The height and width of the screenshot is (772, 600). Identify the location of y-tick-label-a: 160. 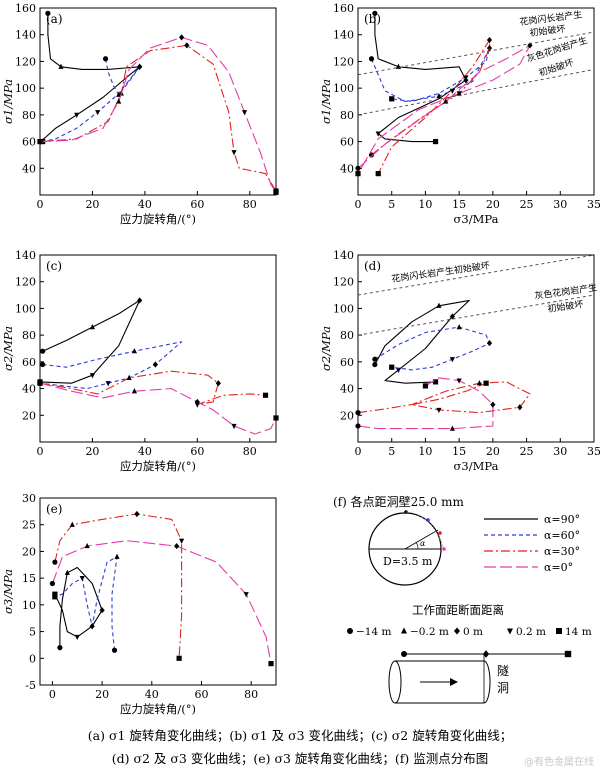
(25, 8).